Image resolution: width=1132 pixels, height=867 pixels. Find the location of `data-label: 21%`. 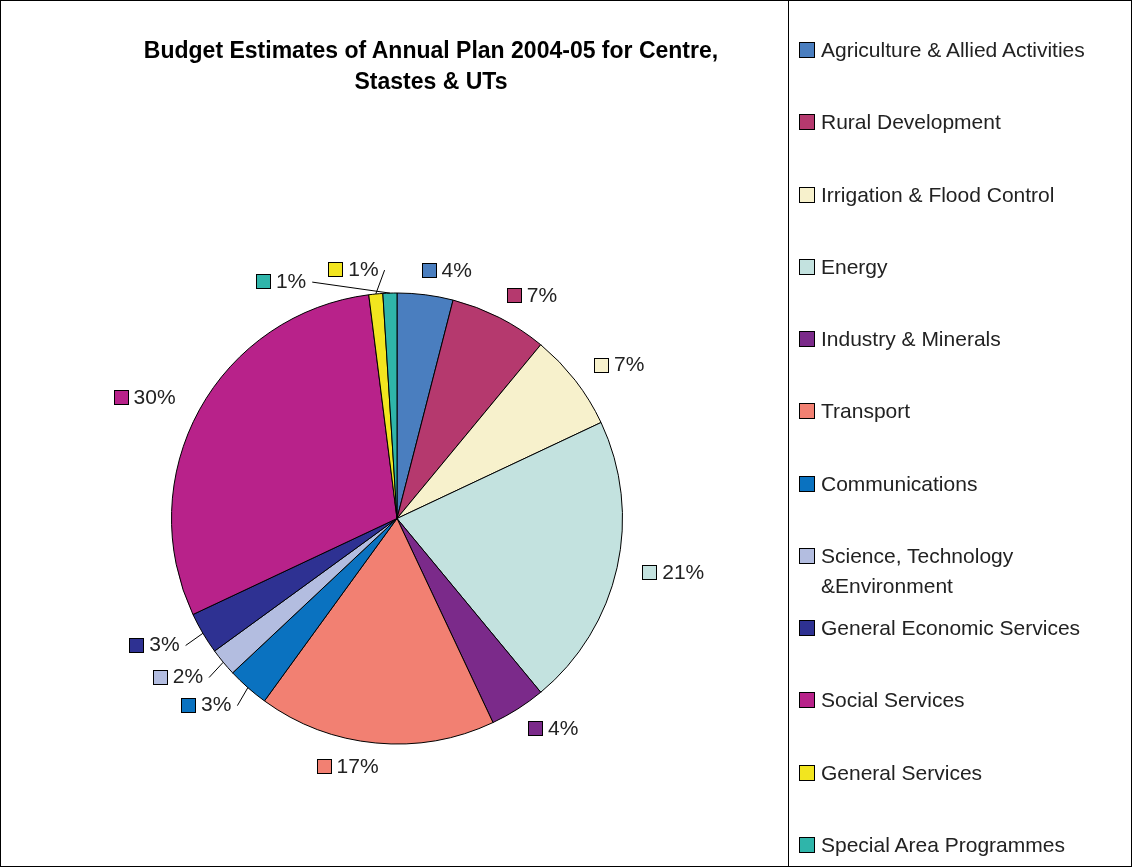

data-label: 21% is located at coordinates (683, 571).